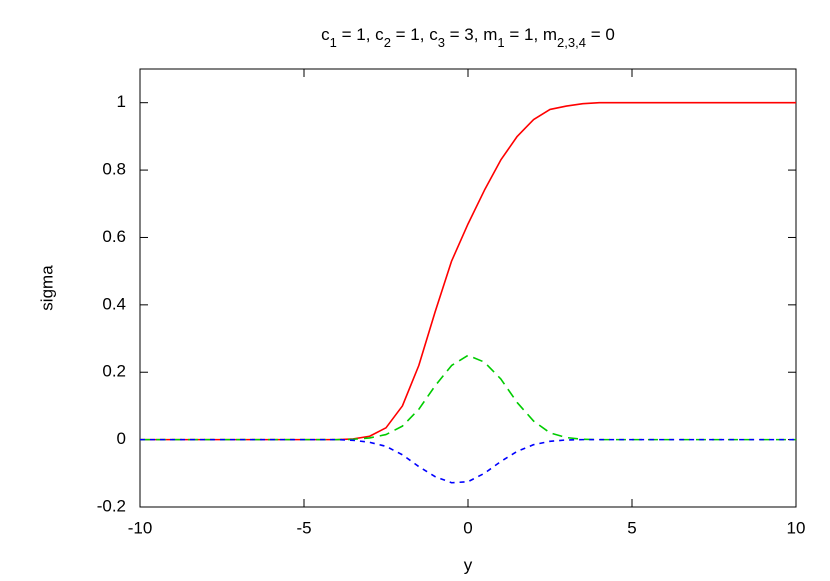  What do you see at coordinates (303, 527) in the screenshot?
I see `x-tick-label: -5` at bounding box center [303, 527].